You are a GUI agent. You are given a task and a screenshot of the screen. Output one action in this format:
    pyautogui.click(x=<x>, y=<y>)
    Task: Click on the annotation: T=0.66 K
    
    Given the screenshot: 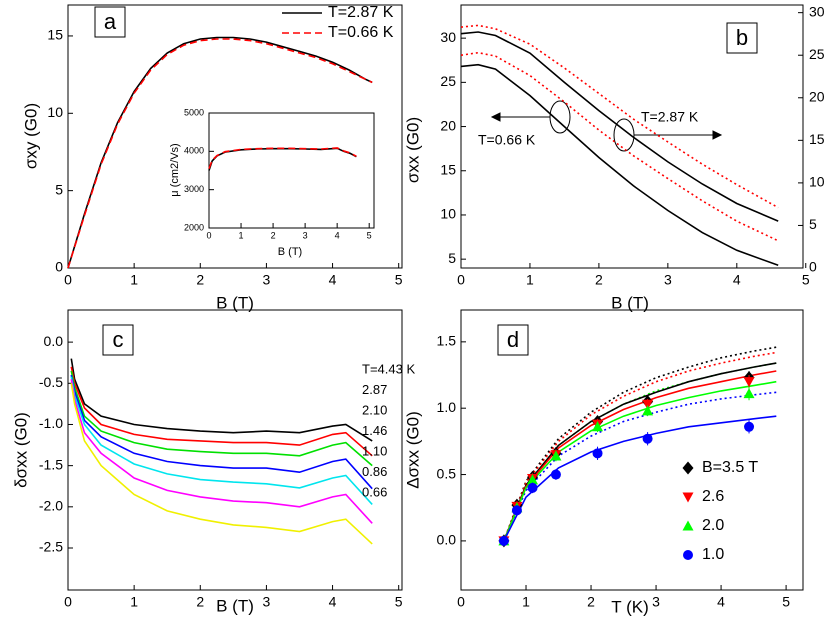 What is the action you would take?
    pyautogui.click(x=507, y=140)
    